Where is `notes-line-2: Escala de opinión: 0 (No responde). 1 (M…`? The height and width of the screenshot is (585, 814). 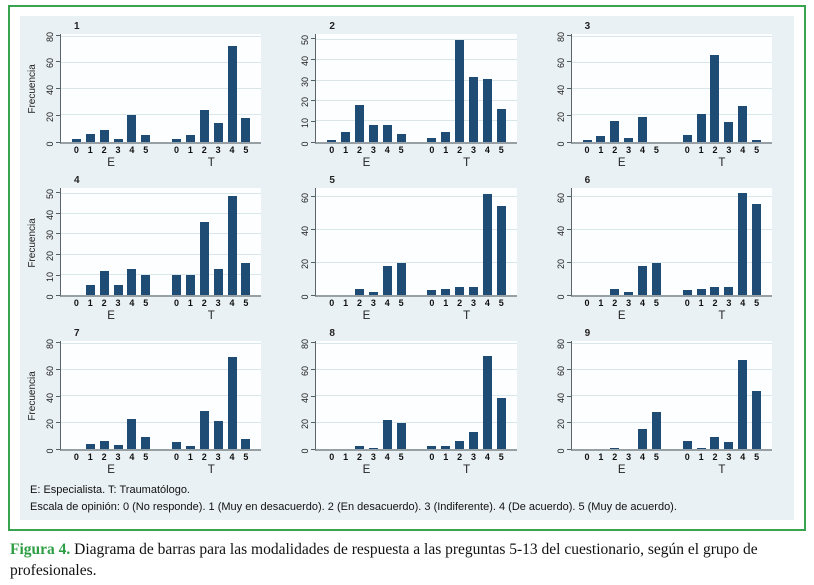 notes-line-2: Escala de opinión: 0 (No responde). 1 (M… is located at coordinates (353, 506).